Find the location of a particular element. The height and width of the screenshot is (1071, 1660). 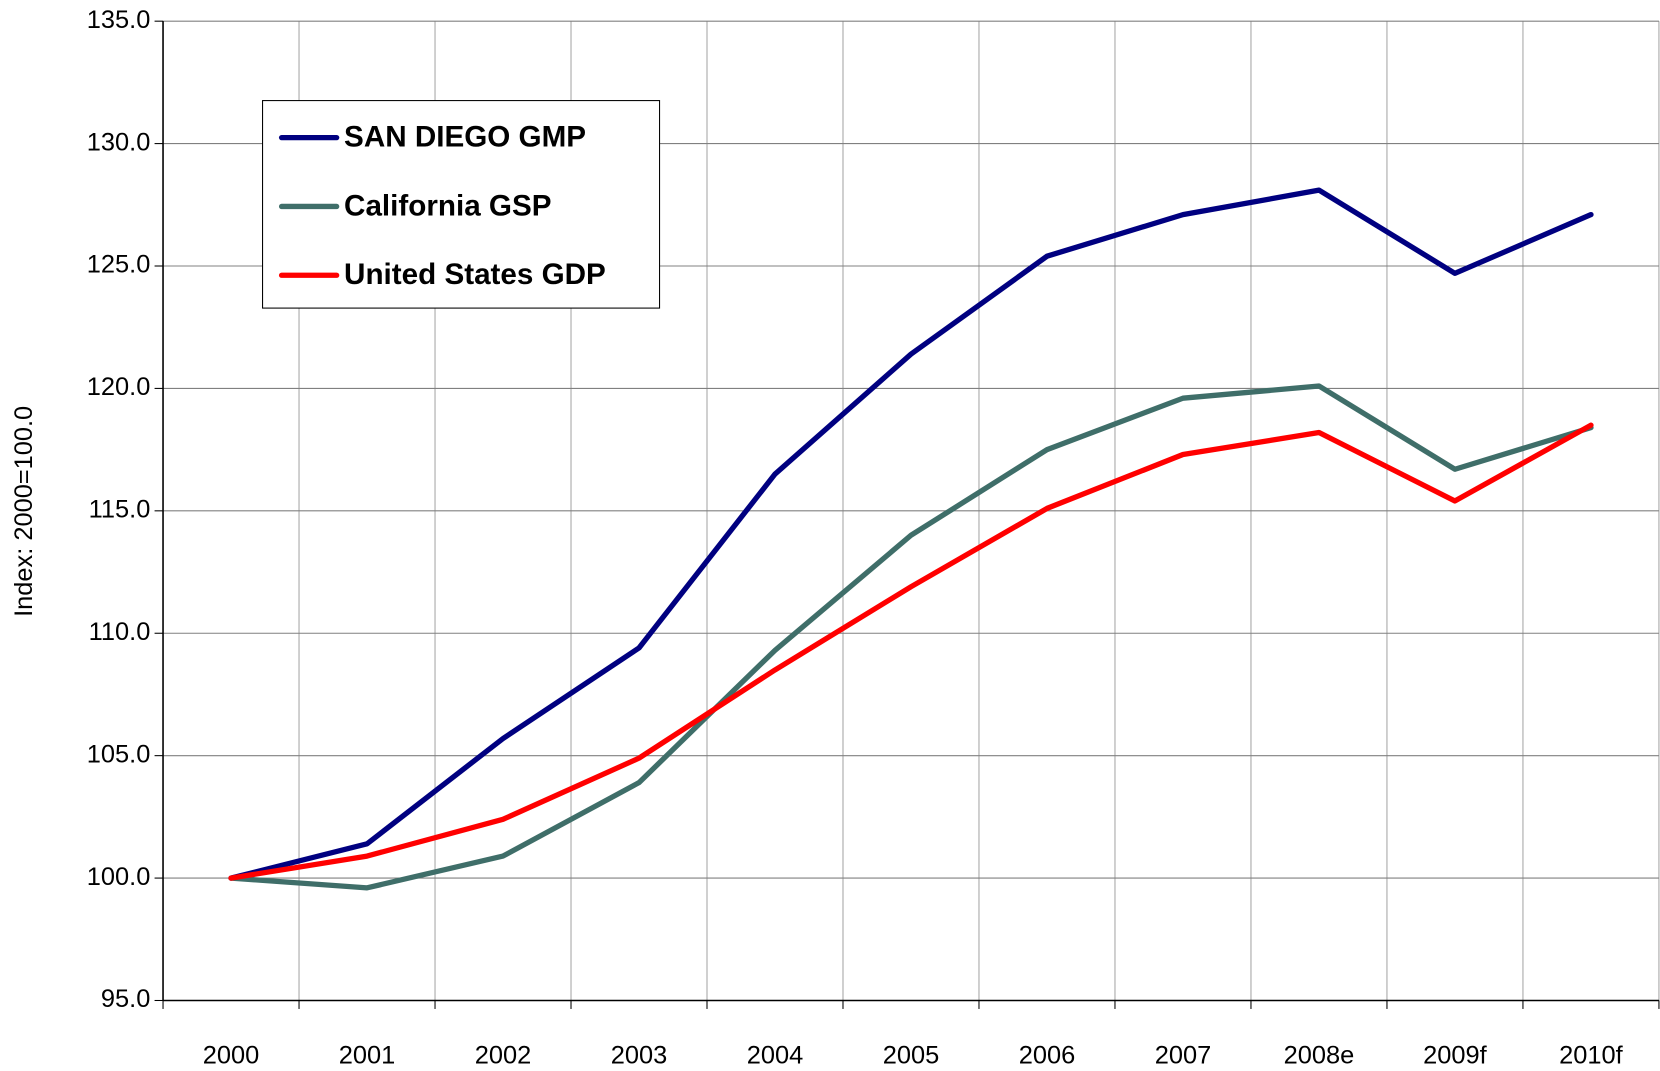

x-tick-label: 2006 is located at coordinates (1047, 1055).